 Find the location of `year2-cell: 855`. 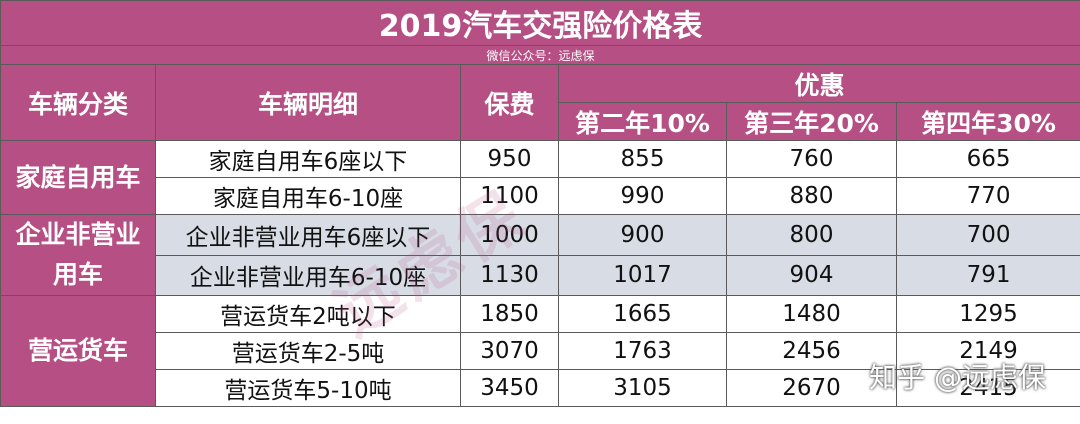

year2-cell: 855 is located at coordinates (642, 159).